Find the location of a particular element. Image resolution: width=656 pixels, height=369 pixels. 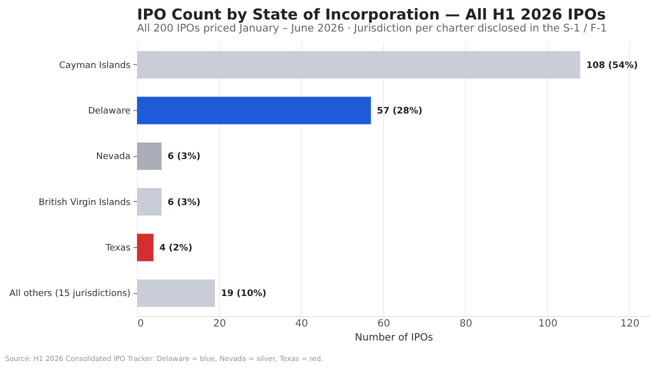

x-tick-label: 120 is located at coordinates (630, 324).